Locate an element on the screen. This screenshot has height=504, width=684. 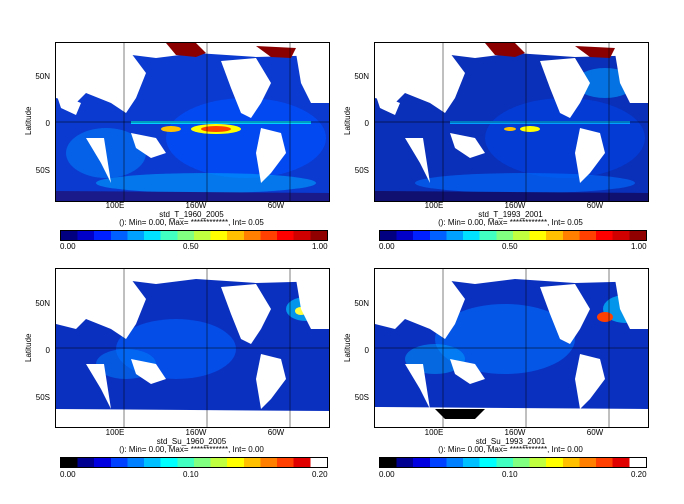
panel-title: std_Su_1993_2001 is located at coordinates (510, 441).